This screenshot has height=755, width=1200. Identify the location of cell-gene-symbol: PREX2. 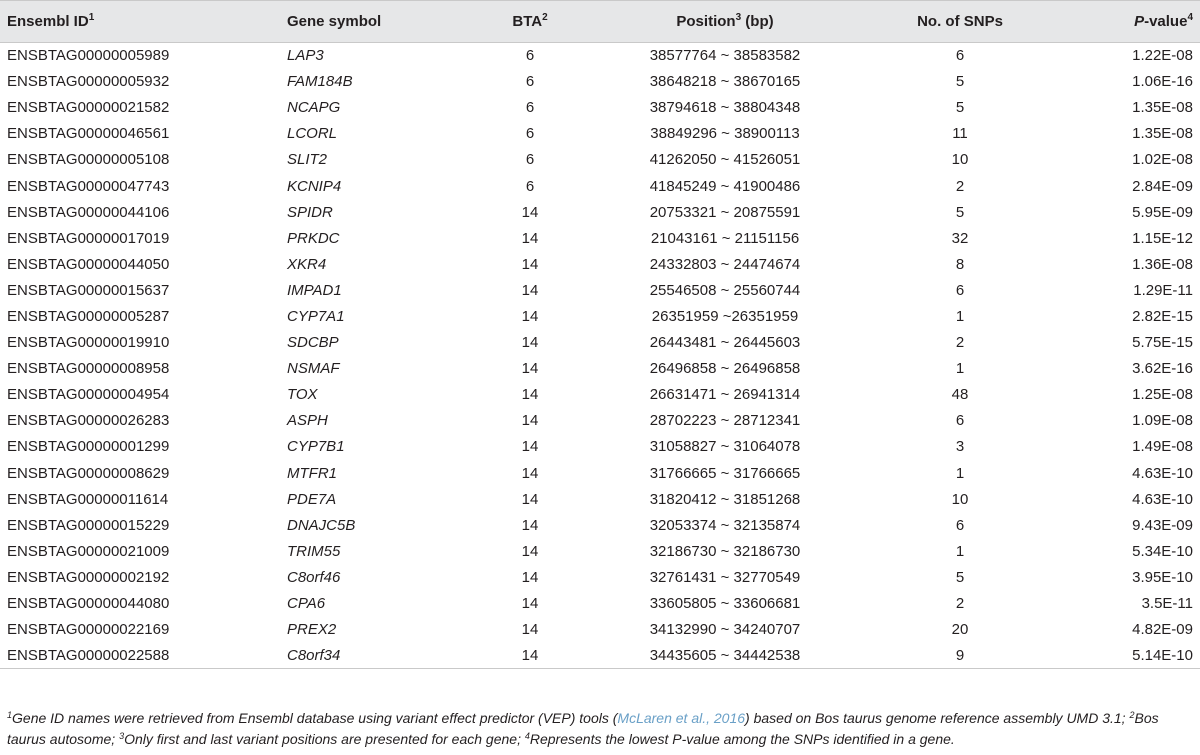
(312, 630).